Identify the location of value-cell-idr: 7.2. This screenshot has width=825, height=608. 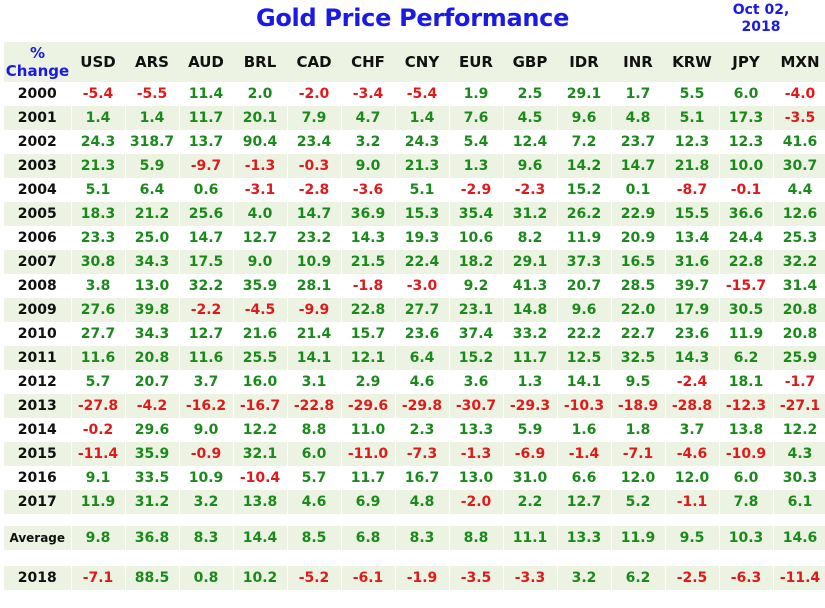
(584, 142).